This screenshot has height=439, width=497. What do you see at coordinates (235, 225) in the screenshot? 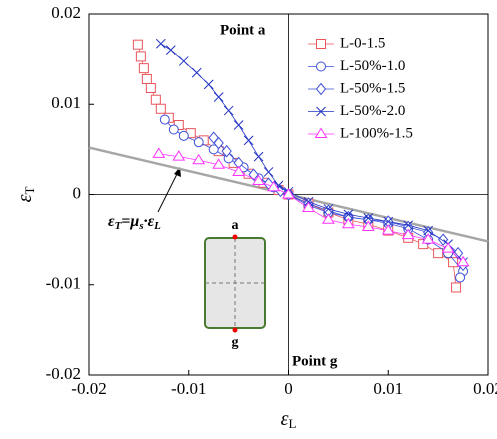
I see `inset-label: a` at bounding box center [235, 225].